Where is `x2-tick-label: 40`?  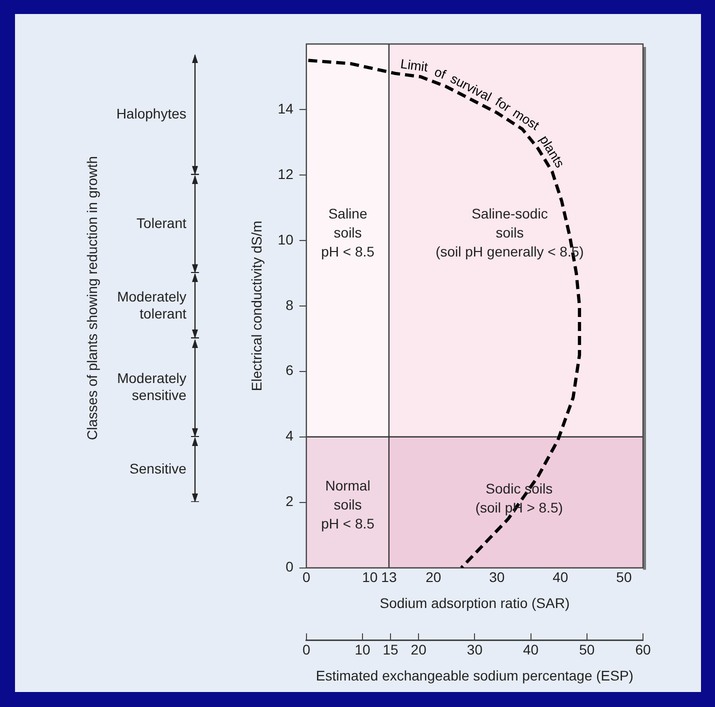 x2-tick-label: 40 is located at coordinates (531, 650).